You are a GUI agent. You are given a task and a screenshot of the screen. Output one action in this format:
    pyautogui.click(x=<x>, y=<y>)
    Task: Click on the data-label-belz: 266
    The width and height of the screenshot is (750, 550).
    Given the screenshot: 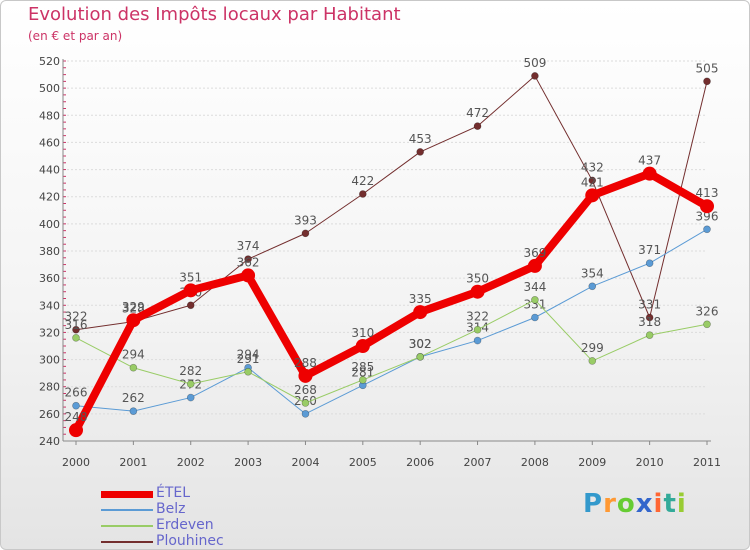 What is the action you would take?
    pyautogui.click(x=76, y=393)
    